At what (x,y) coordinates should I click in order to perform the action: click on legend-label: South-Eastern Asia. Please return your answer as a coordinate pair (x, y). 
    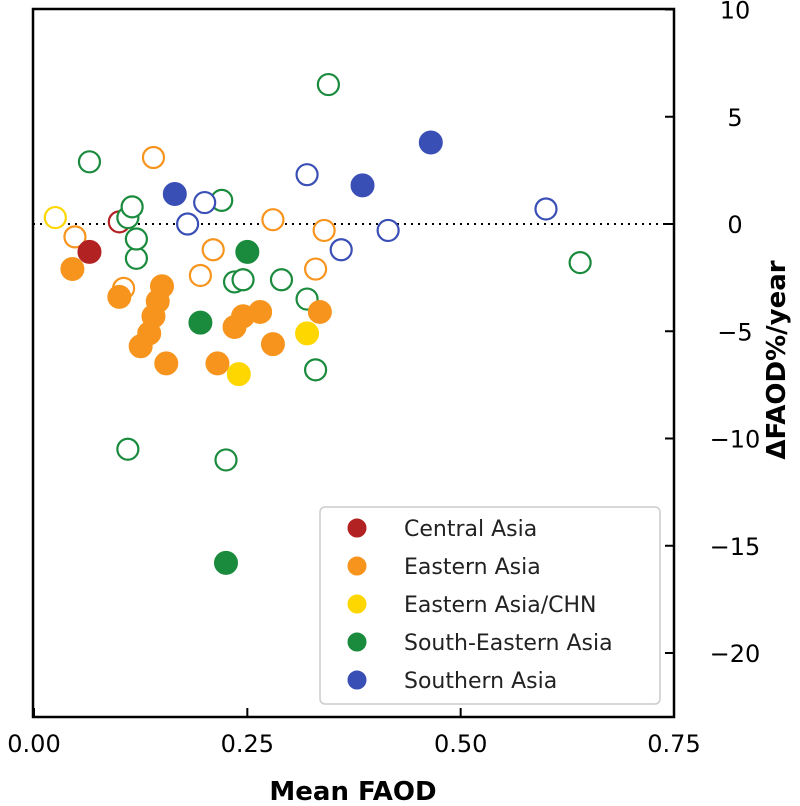
    Looking at the image, I should click on (508, 643).